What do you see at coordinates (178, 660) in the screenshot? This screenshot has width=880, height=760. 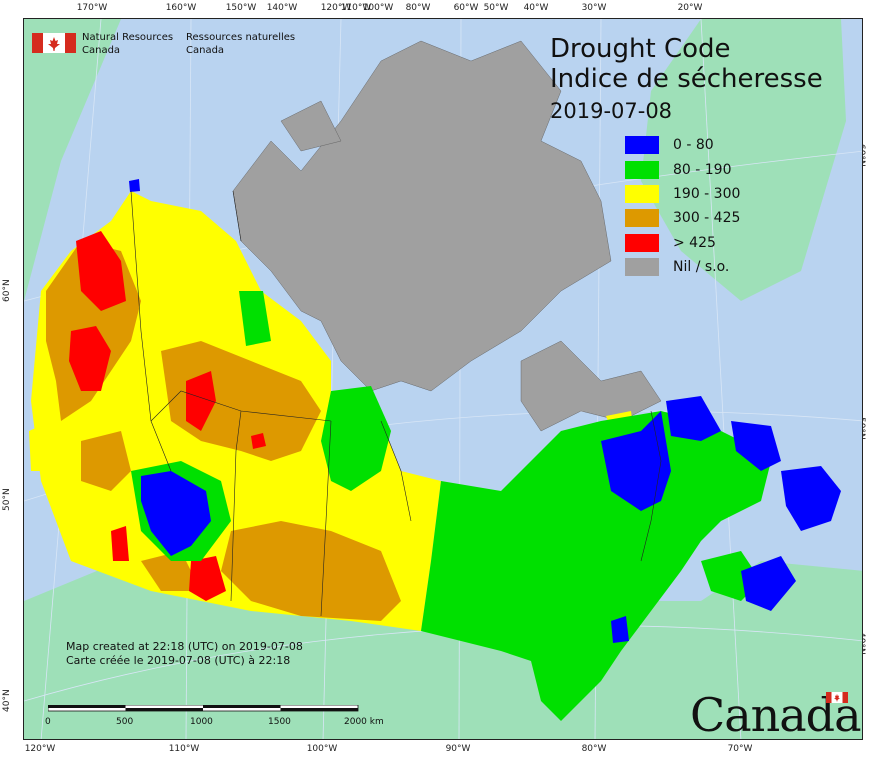 I see `credit-fr: Carte créée le 2019-07-08 (UTC) à 22:18` at bounding box center [178, 660].